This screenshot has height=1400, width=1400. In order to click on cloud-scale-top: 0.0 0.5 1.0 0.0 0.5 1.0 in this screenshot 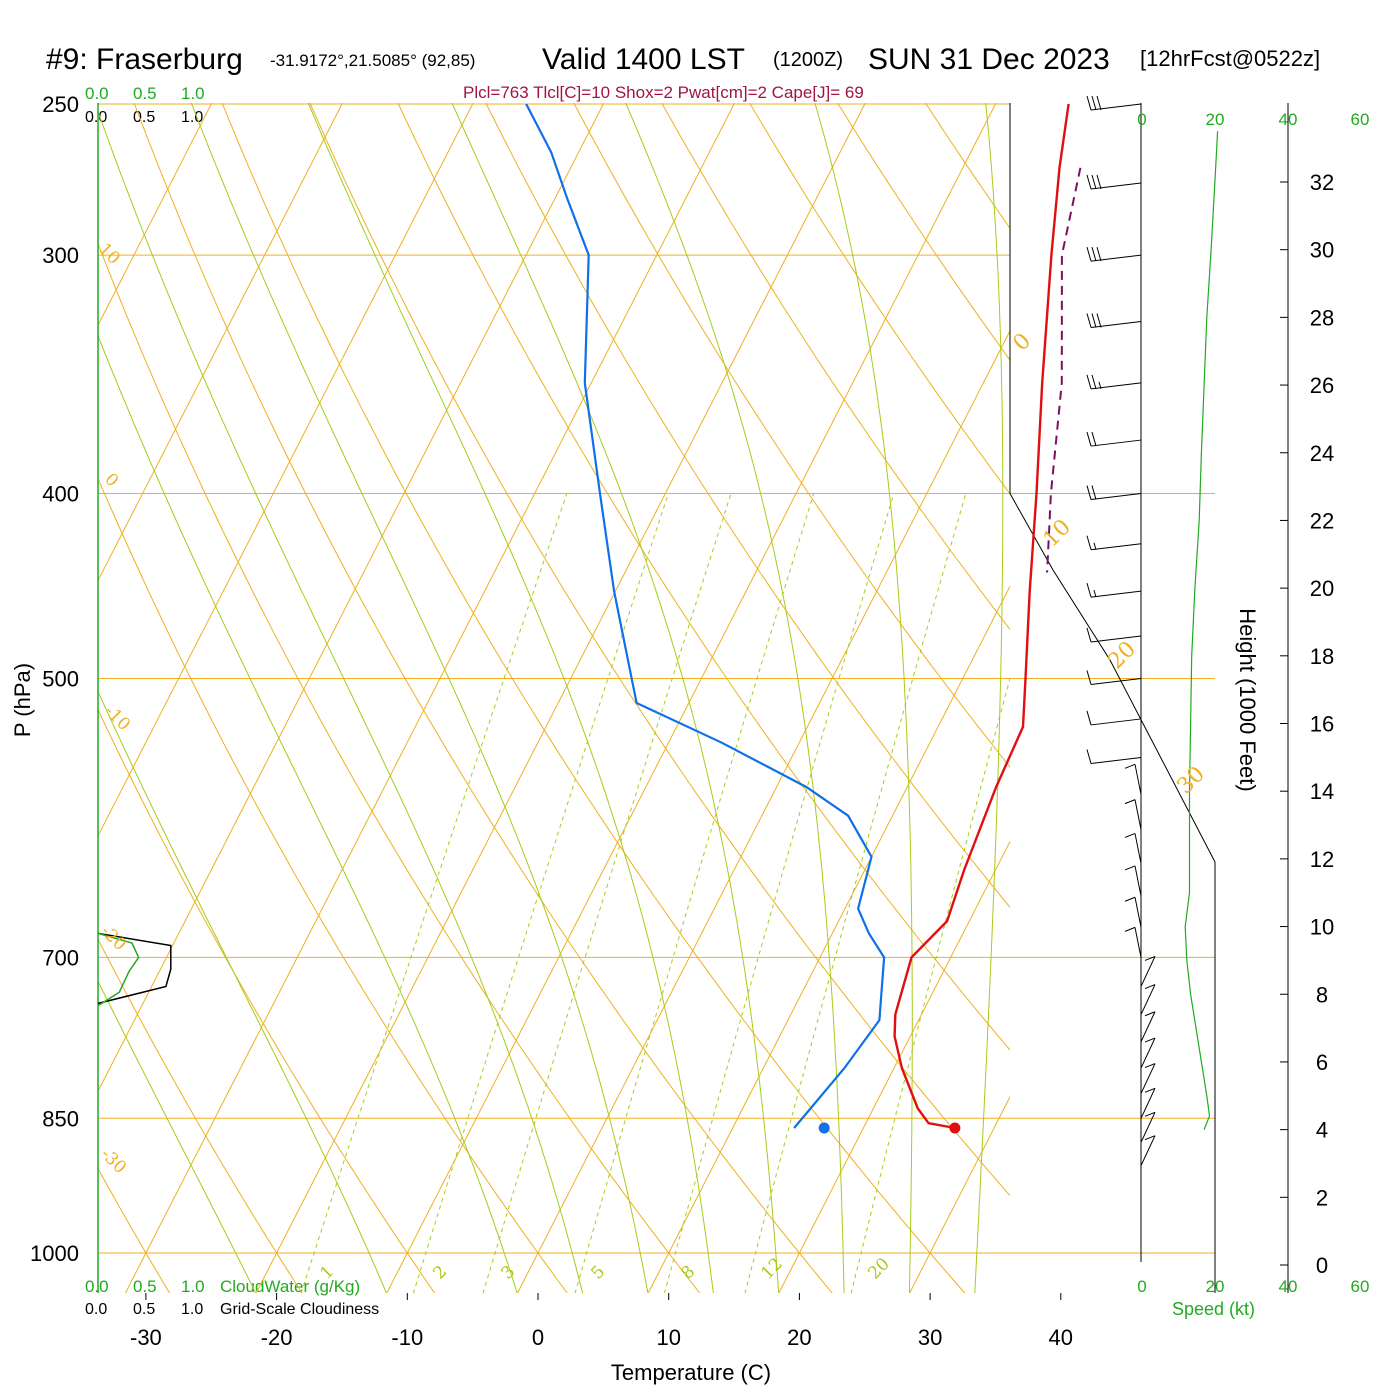, I will do `click(145, 105)`.